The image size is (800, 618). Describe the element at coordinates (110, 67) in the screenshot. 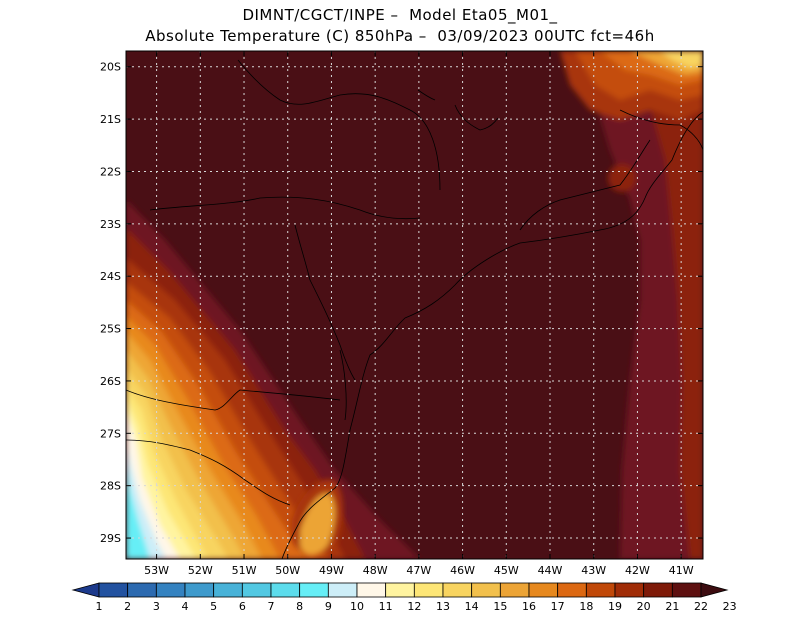

I see `lat-label: 20S` at that location.